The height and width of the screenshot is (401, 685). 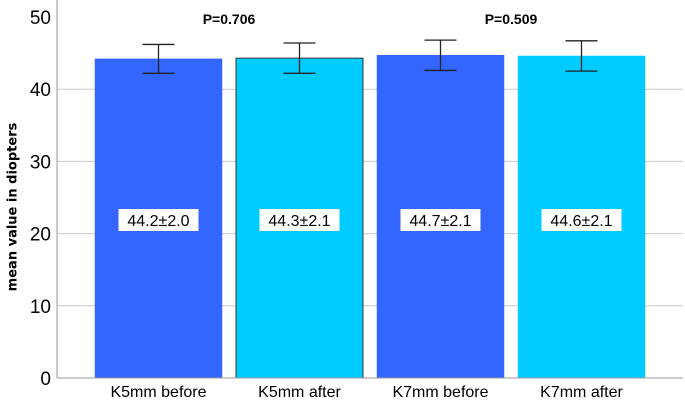 I want to click on p-value-label: P=0.706, so click(x=229, y=19).